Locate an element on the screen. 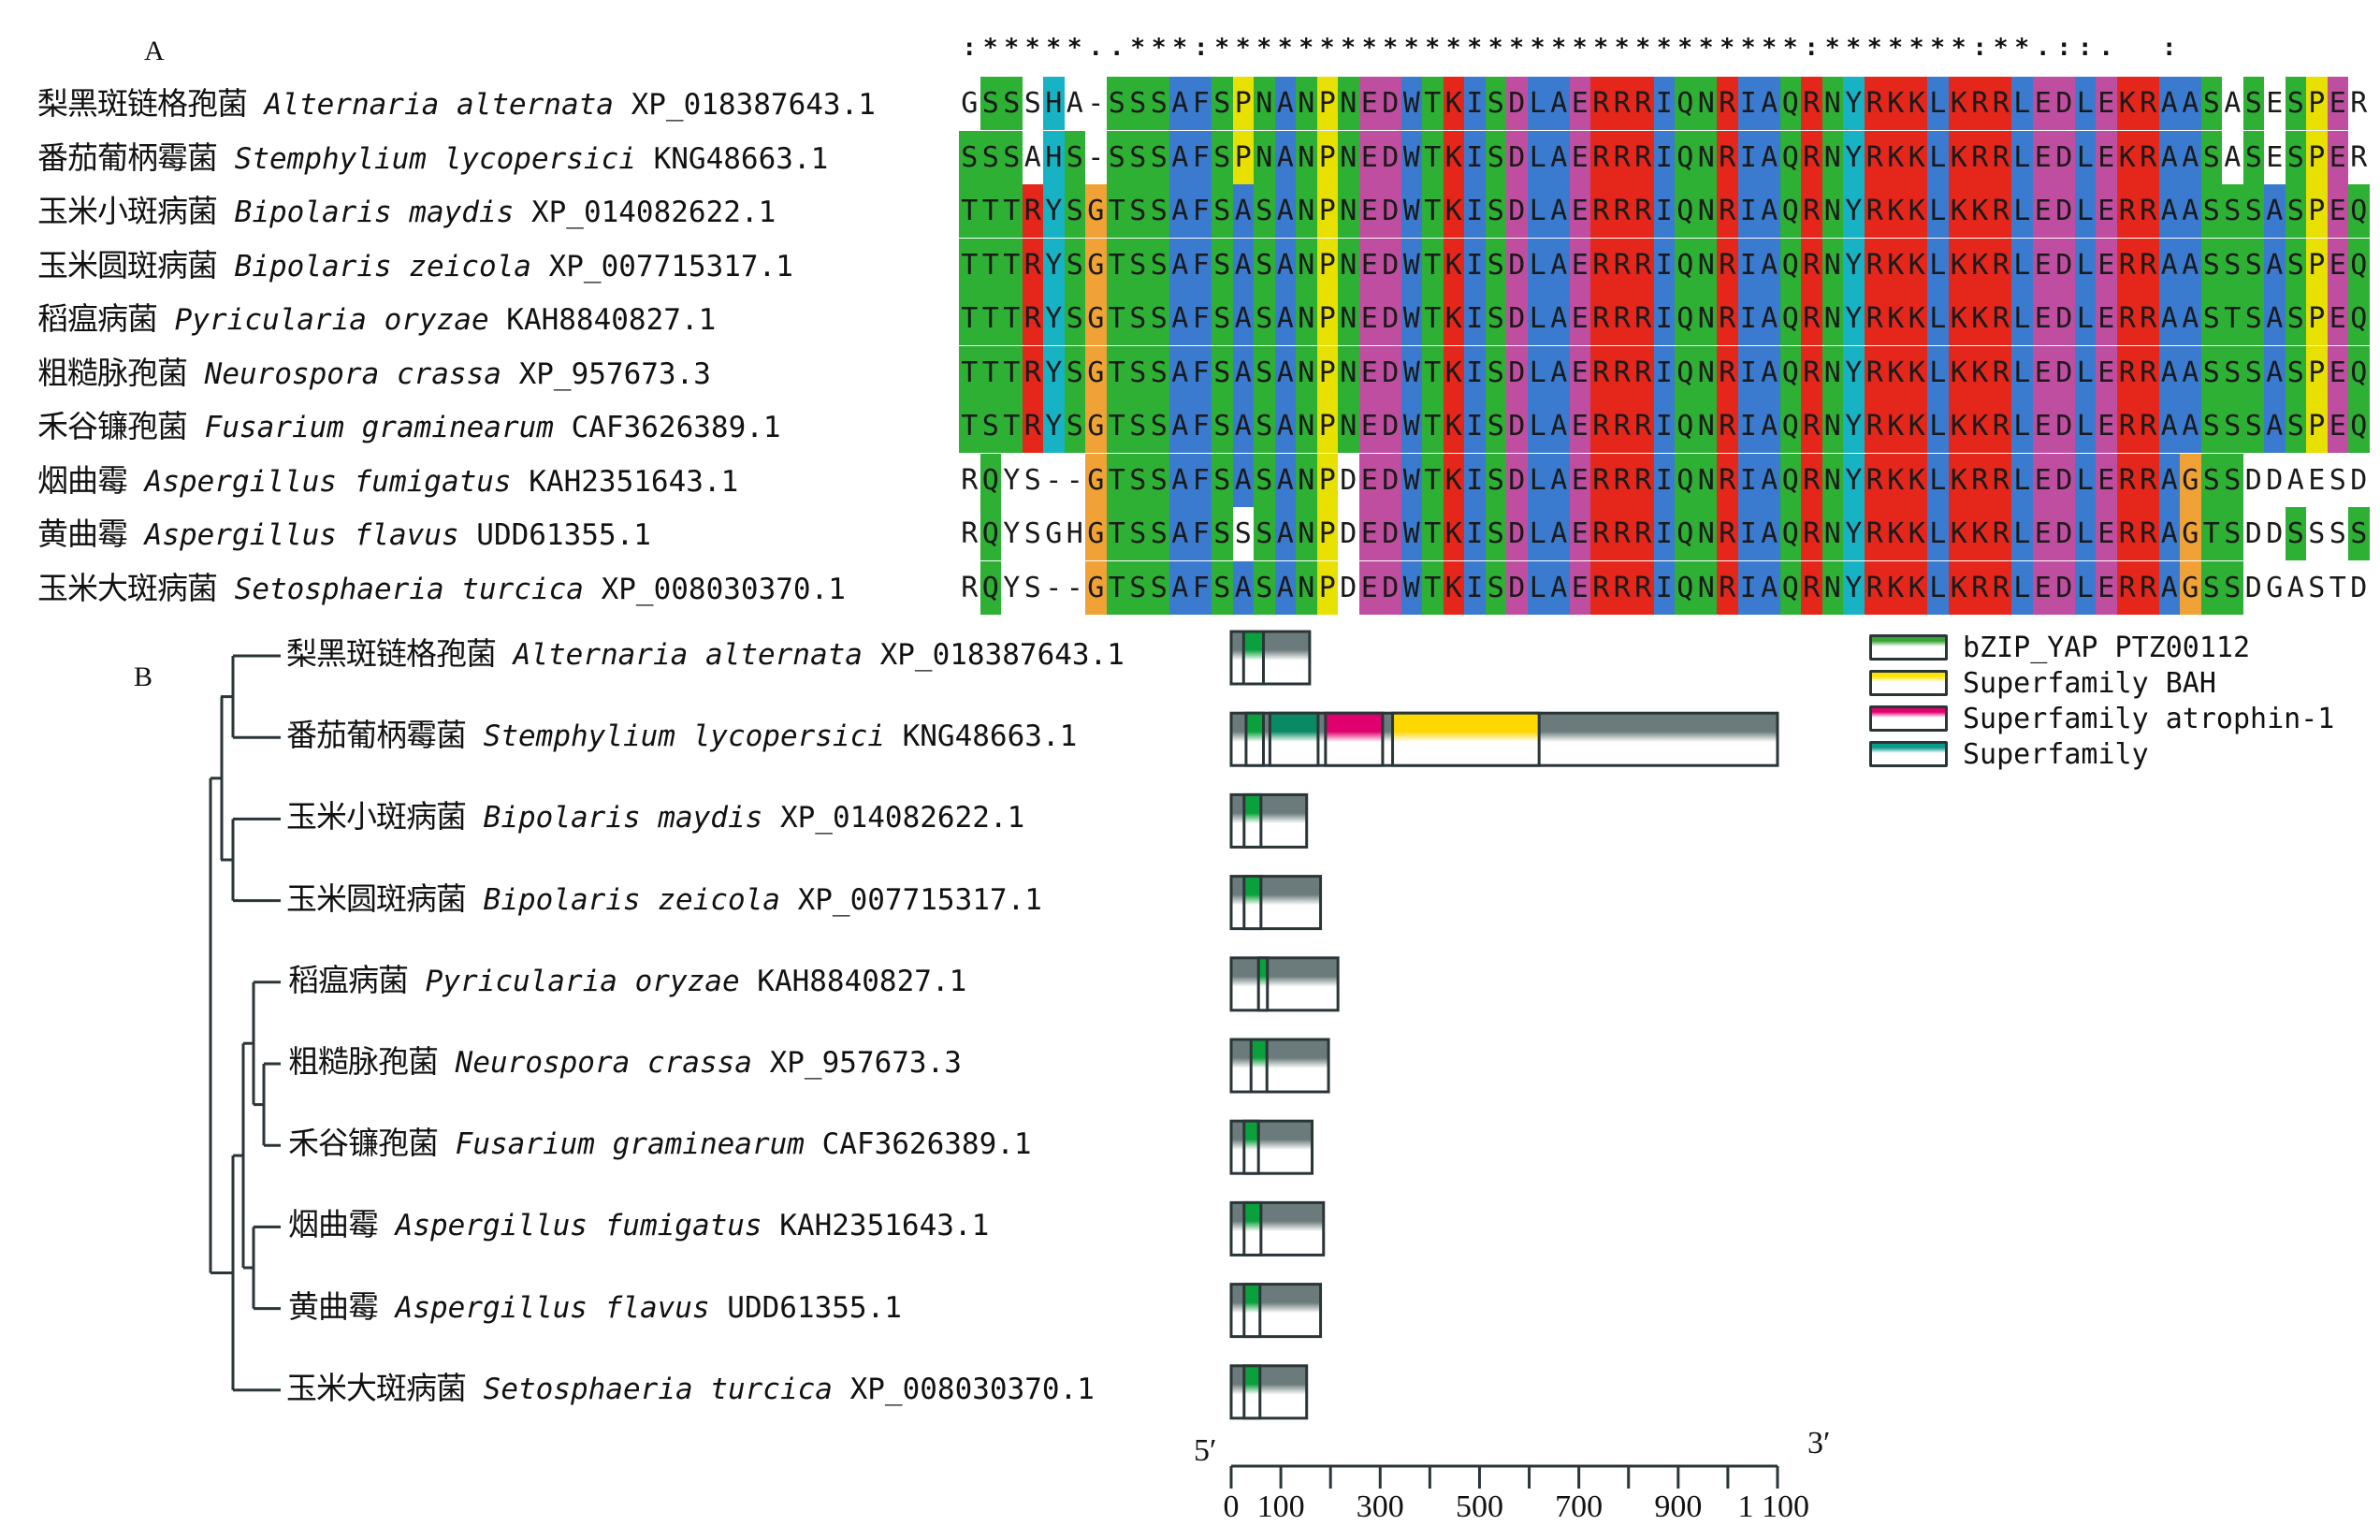  chinese-name: 番茄葡柄霉菌 is located at coordinates (376, 735).